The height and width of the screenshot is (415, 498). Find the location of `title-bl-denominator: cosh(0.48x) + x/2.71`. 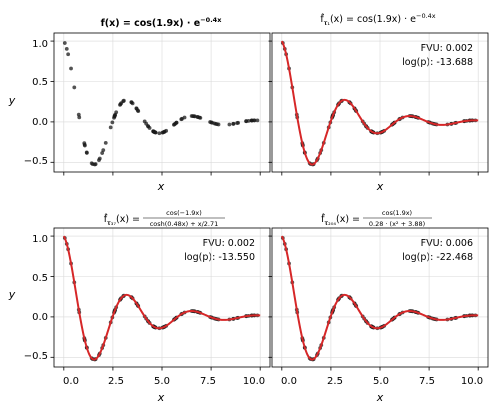

title-bl-denominator: cosh(0.48x) + x/2.71 is located at coordinates (184, 224).